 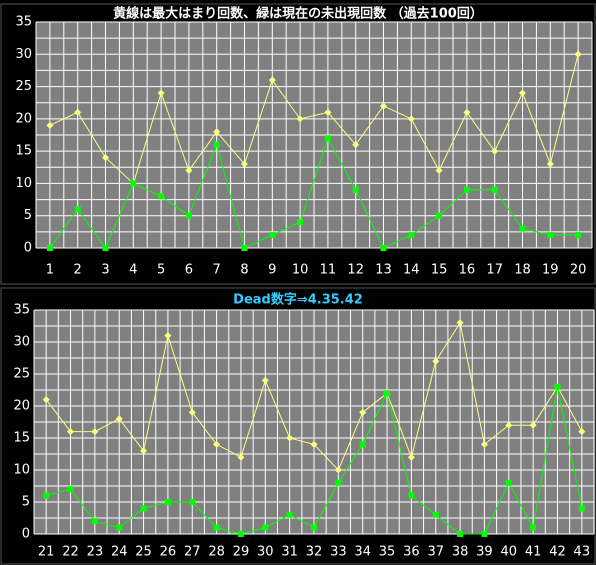 What do you see at coordinates (21, 470) in the screenshot?
I see `y-tick-label: 10` at bounding box center [21, 470].